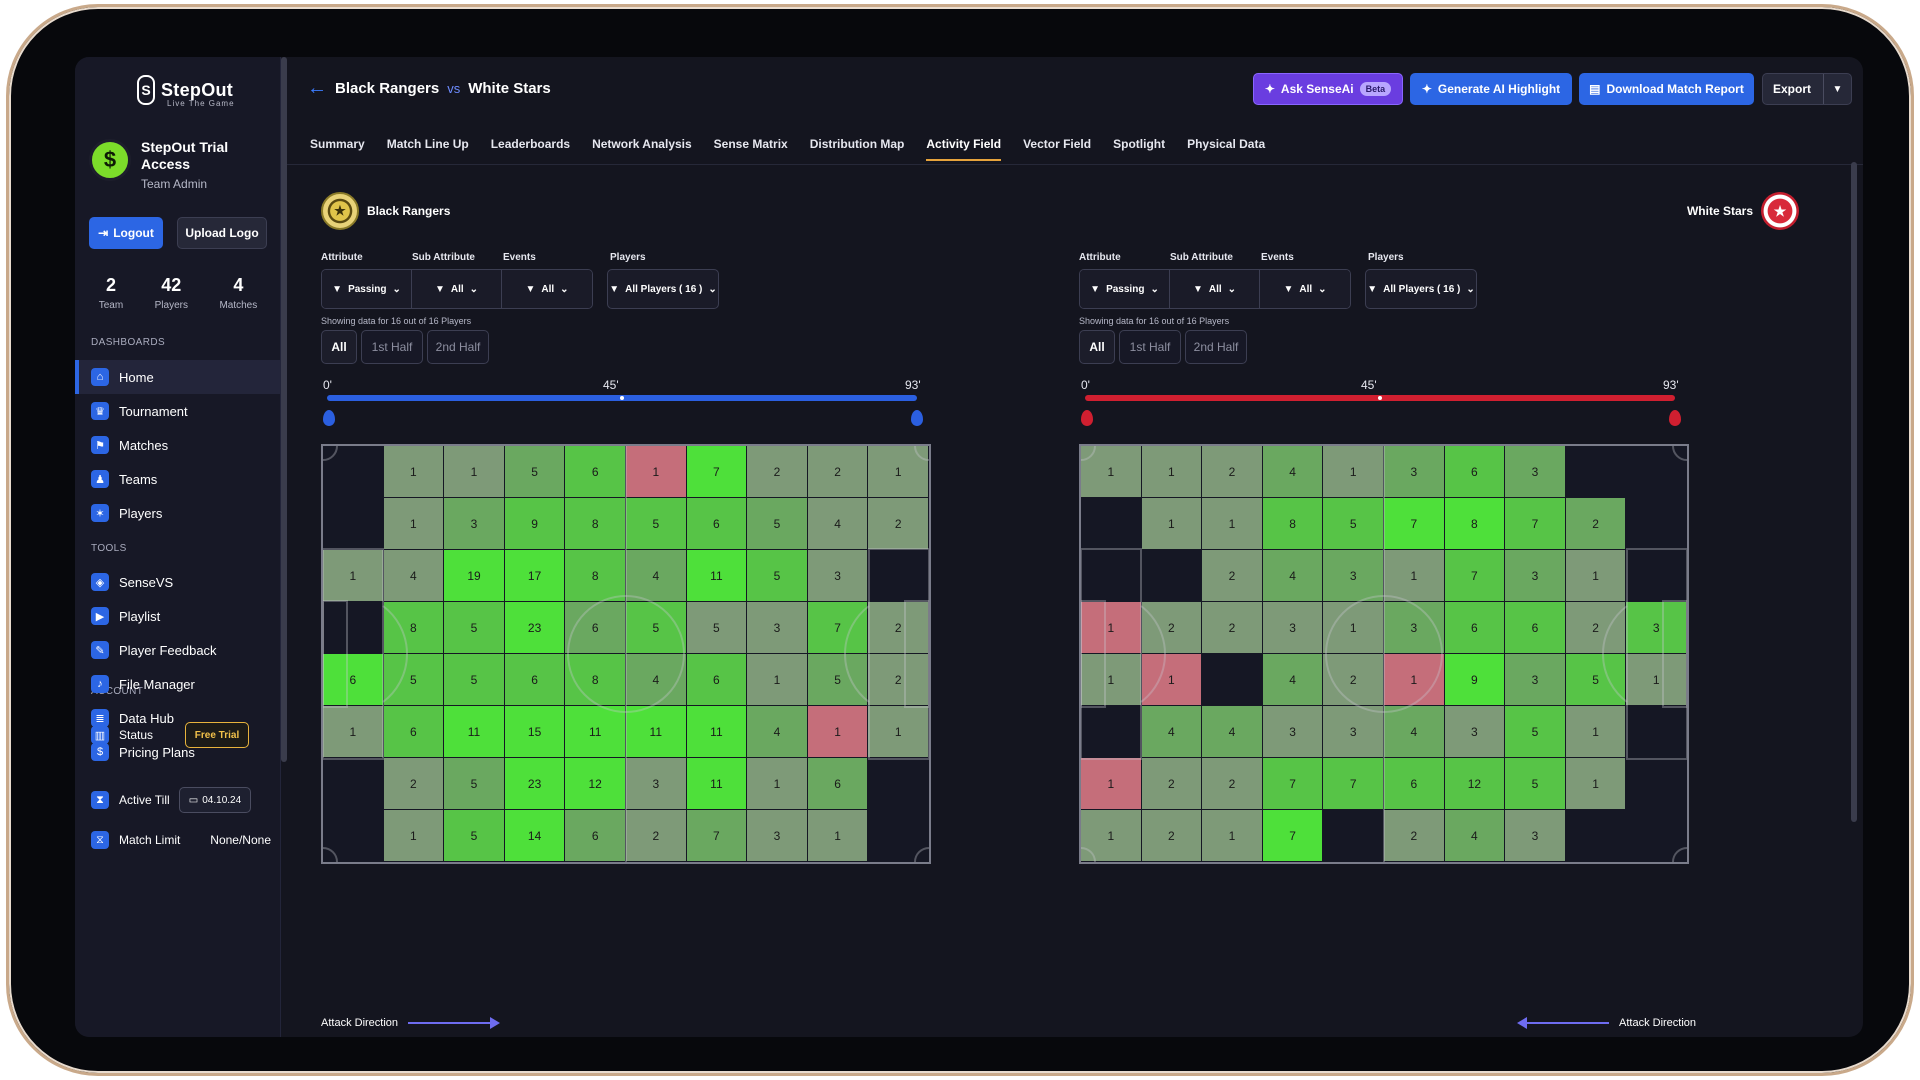 The width and height of the screenshot is (1920, 1080). Describe the element at coordinates (178, 411) in the screenshot. I see `sidebar-item-tournament: ♛ Tournament` at that location.